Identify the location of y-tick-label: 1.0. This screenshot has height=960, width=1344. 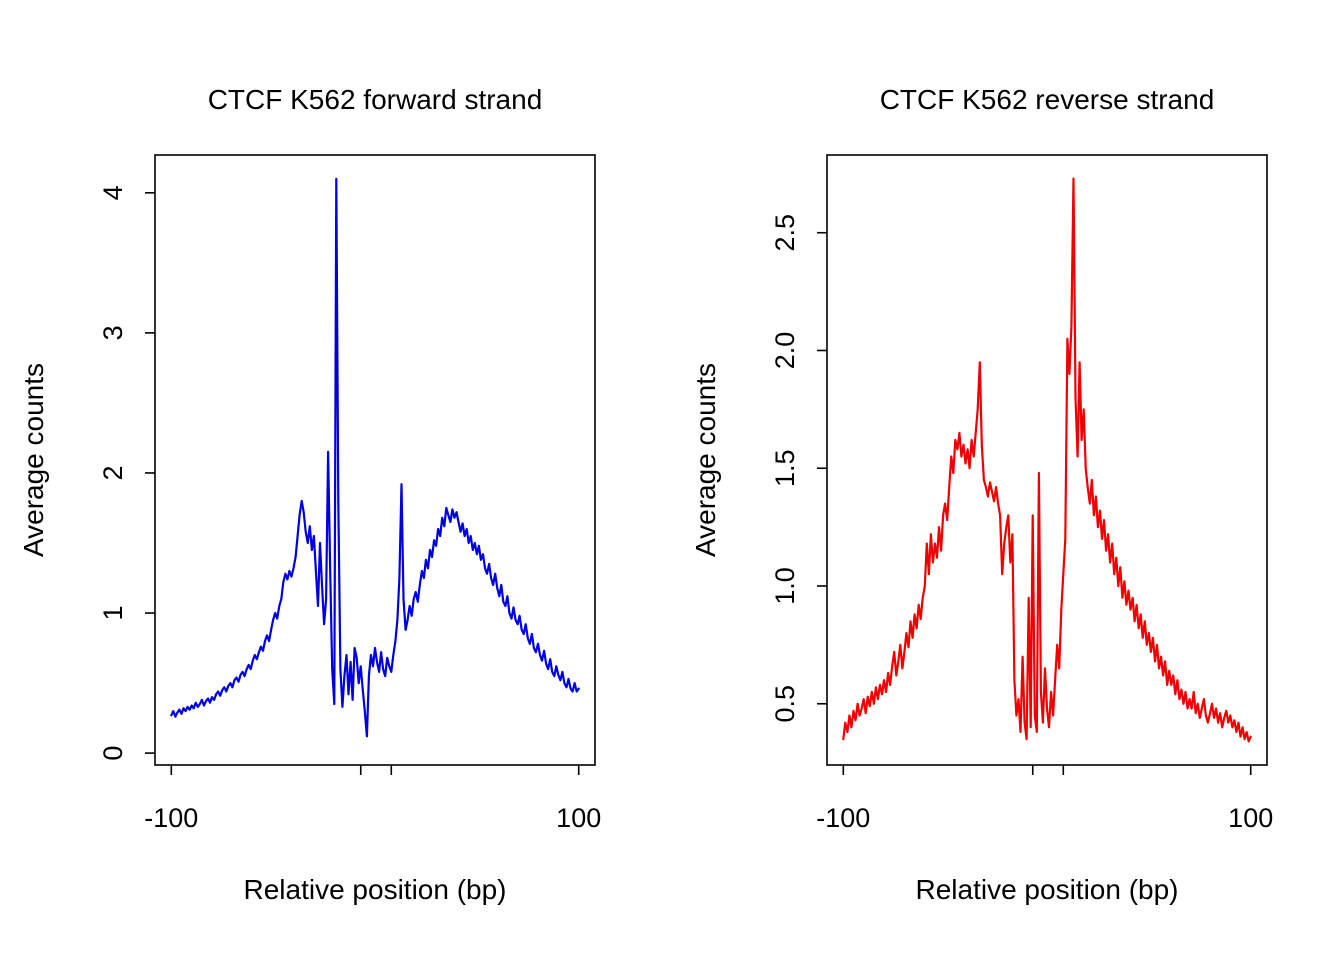
(785, 586).